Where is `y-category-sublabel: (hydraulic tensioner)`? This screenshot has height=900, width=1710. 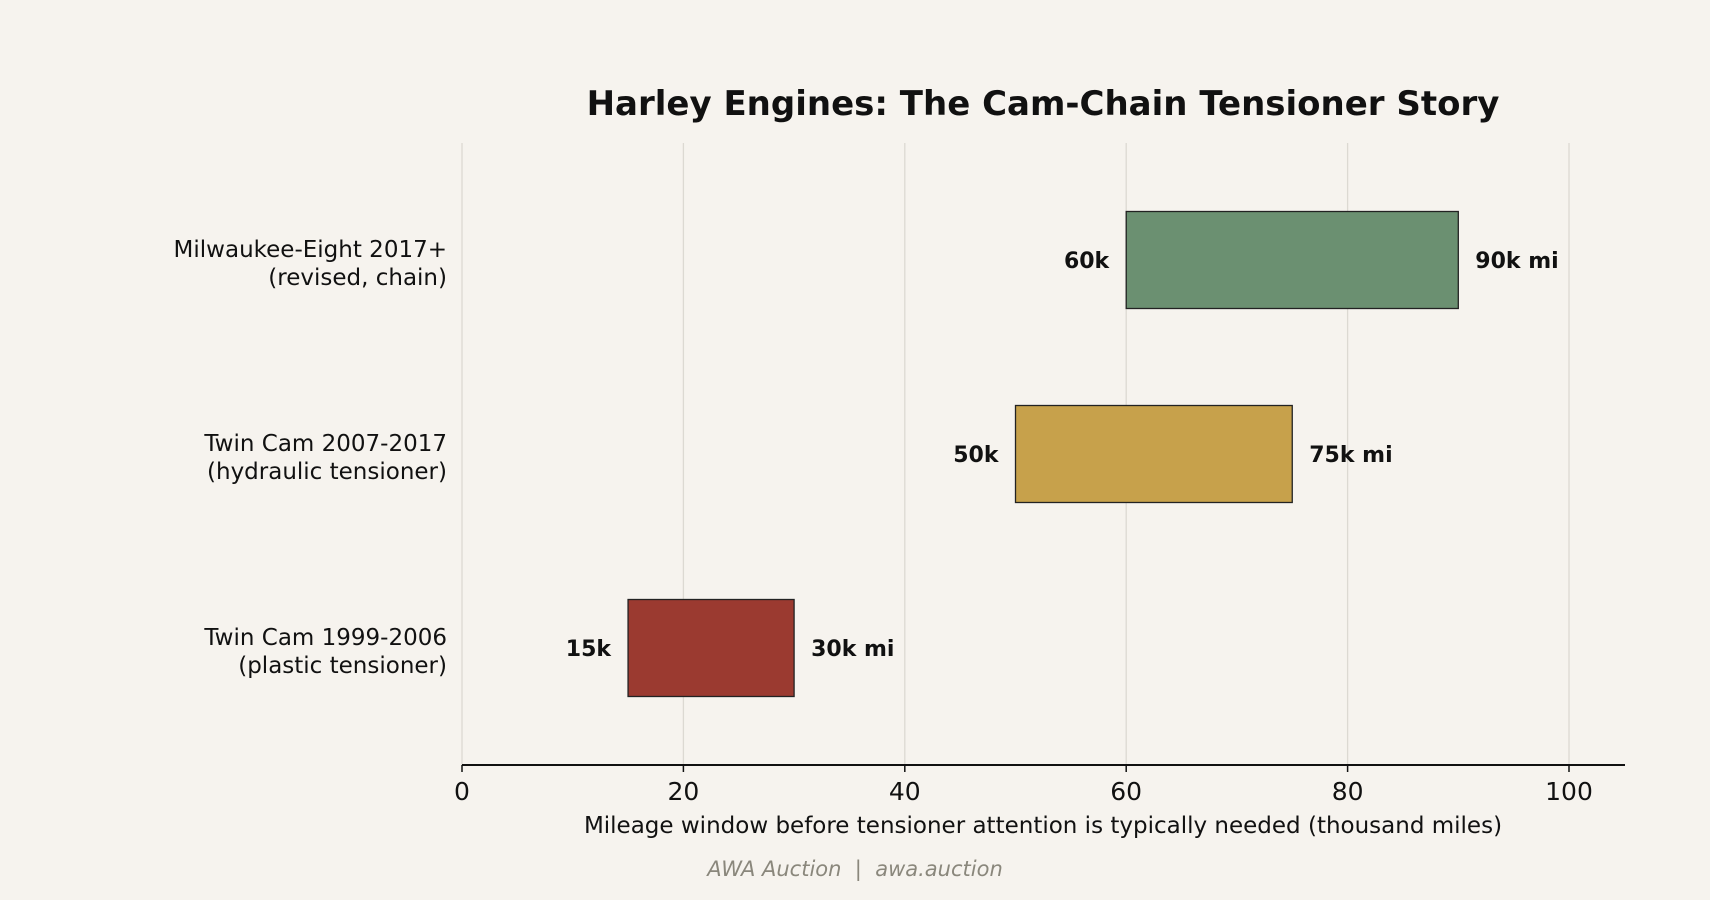 y-category-sublabel: (hydraulic tensioner) is located at coordinates (327, 472).